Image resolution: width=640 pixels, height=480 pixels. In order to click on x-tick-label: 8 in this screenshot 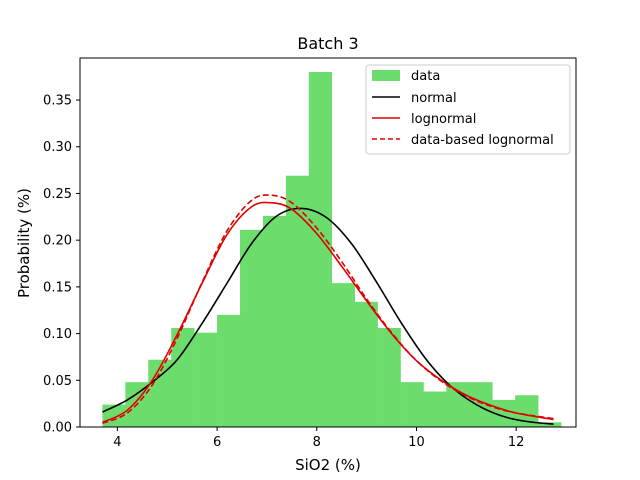, I will do `click(317, 442)`.